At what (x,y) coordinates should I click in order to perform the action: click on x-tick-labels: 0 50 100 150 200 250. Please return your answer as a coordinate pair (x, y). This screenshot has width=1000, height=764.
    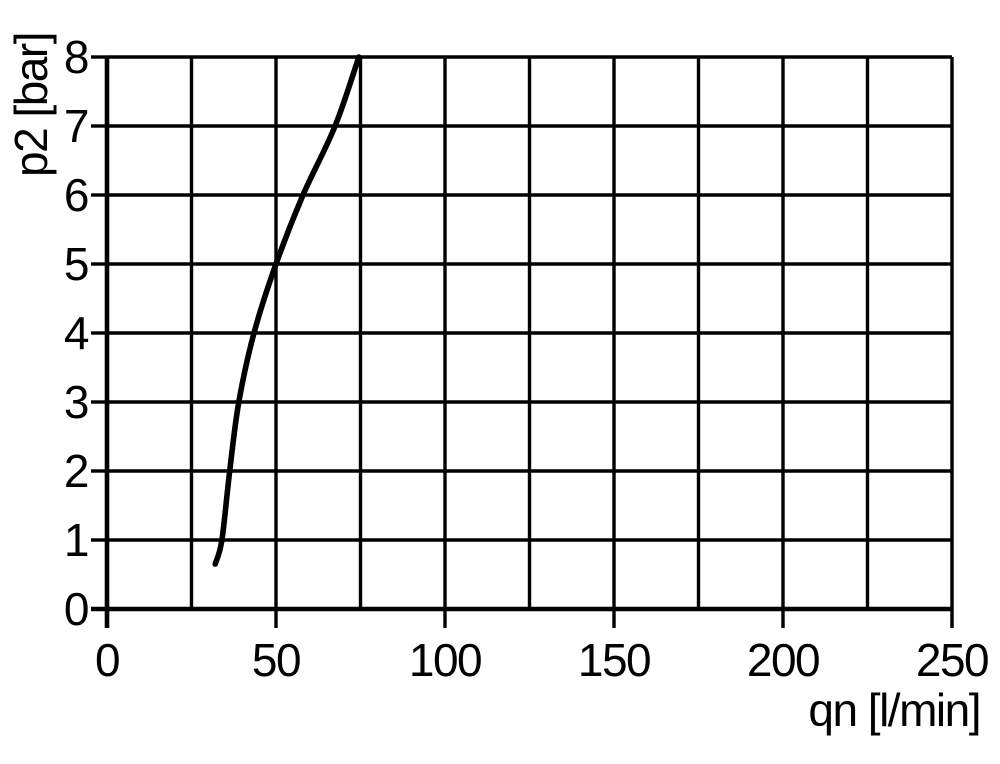
    Looking at the image, I should click on (542, 660).